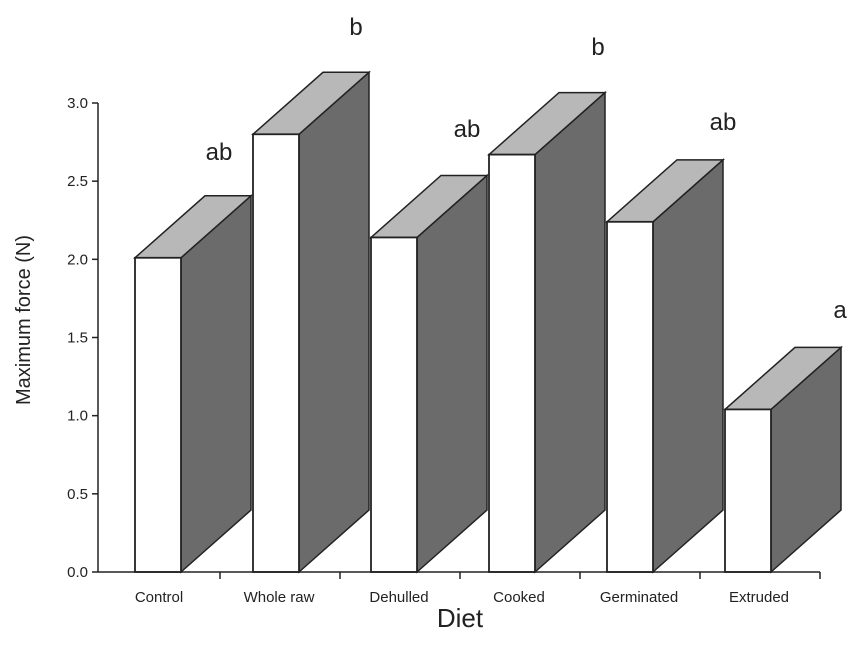 The image size is (853, 653). I want to click on x-tick-label: Dehulled, so click(398, 597).